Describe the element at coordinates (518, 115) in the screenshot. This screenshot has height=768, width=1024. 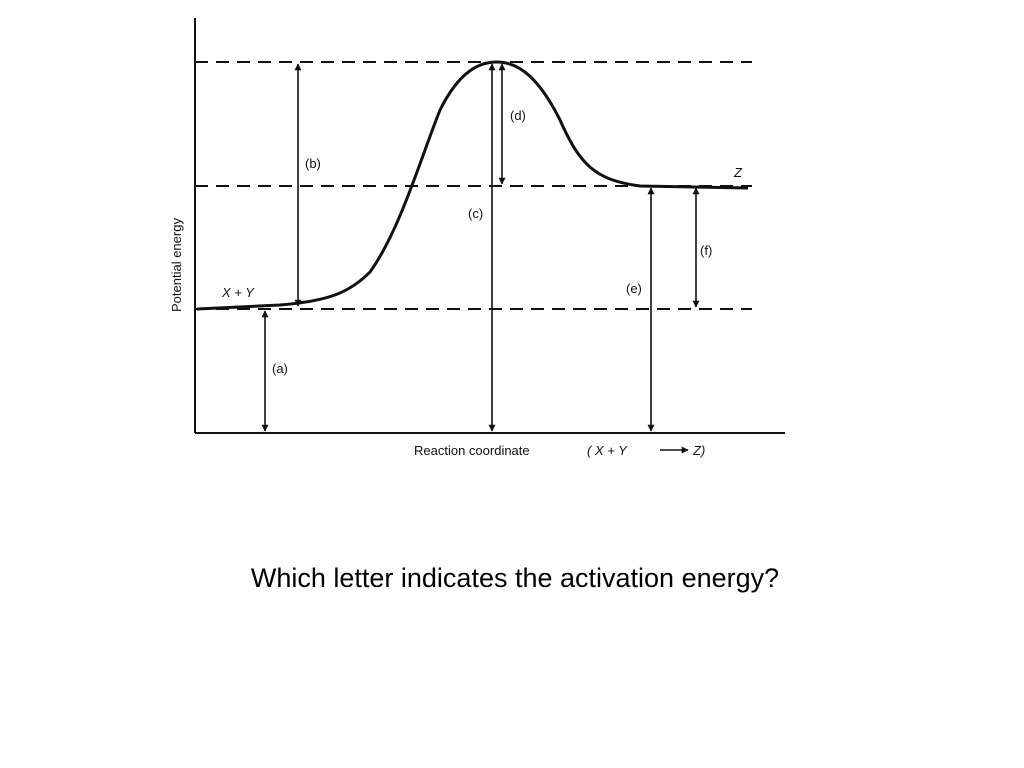
I see `label-d: (d)` at that location.